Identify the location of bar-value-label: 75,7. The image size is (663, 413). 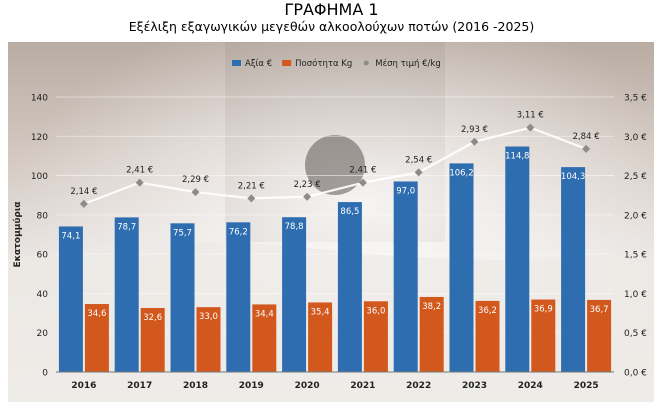
(182, 233).